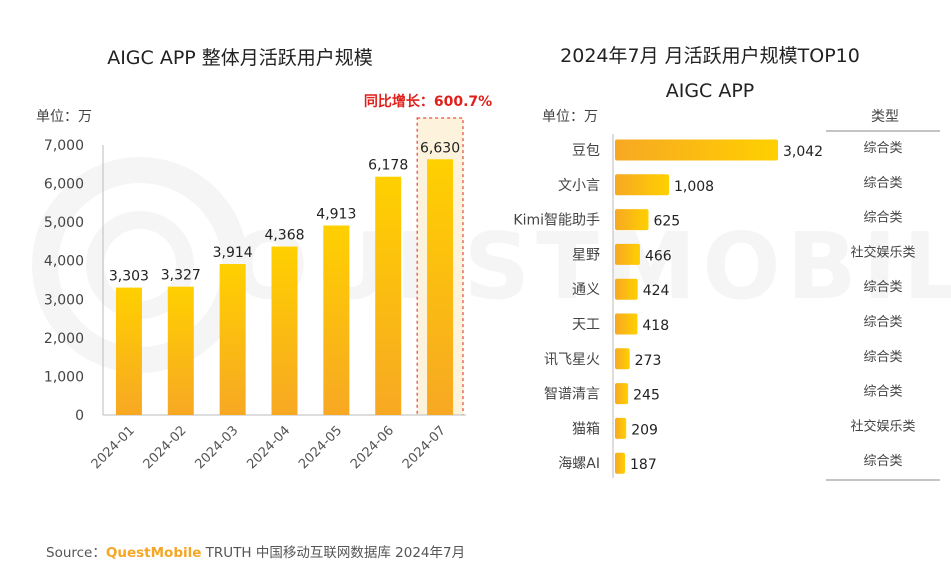  What do you see at coordinates (372, 447) in the screenshot?
I see `left-x-tick-label: 2024-06` at bounding box center [372, 447].